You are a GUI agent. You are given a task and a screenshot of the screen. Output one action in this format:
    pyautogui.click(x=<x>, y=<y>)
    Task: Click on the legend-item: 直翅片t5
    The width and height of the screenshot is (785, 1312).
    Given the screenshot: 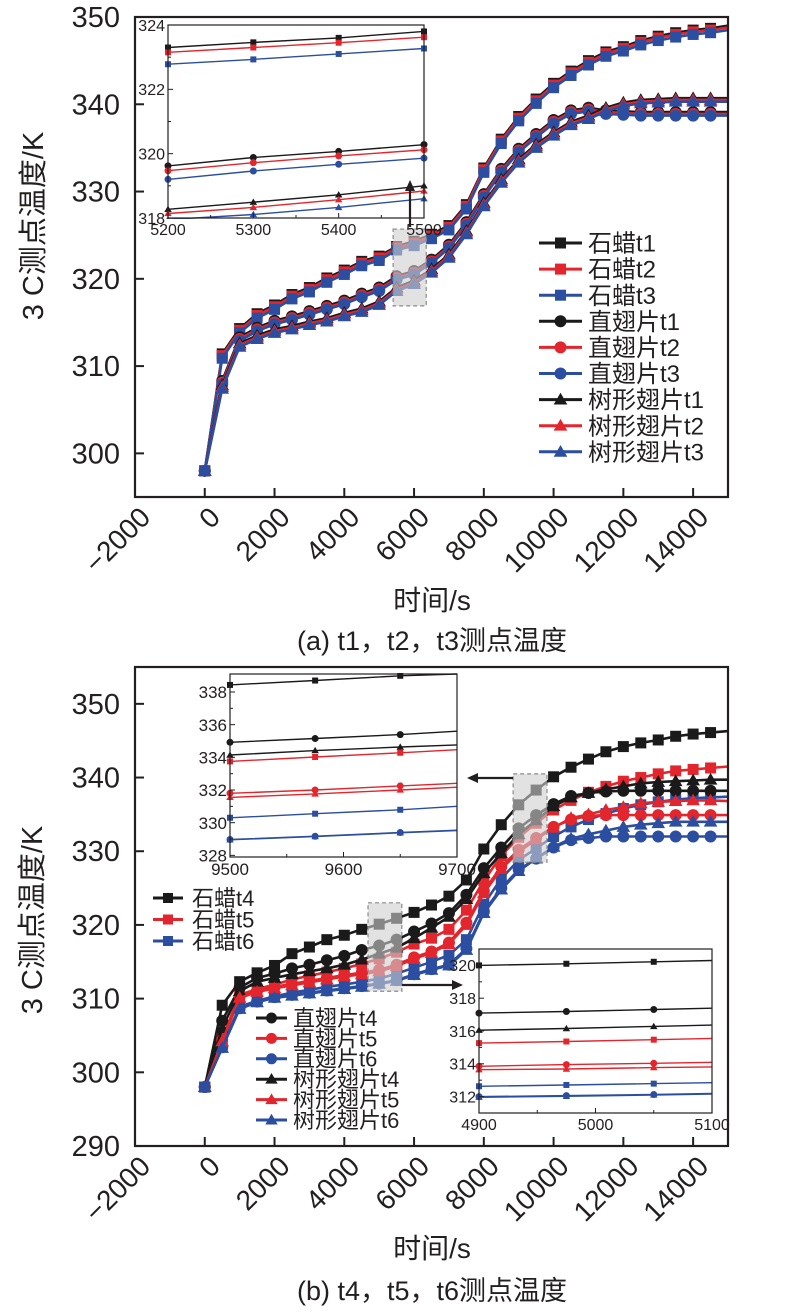 What is the action you would take?
    pyautogui.click(x=316, y=1038)
    